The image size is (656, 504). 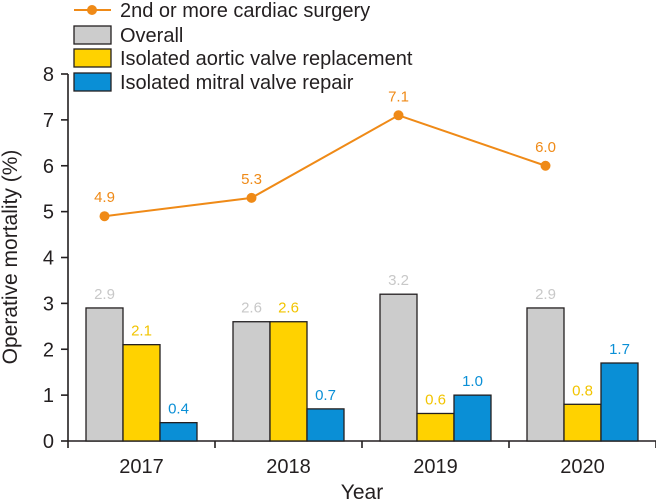 I want to click on line-series, so click(x=325, y=166).